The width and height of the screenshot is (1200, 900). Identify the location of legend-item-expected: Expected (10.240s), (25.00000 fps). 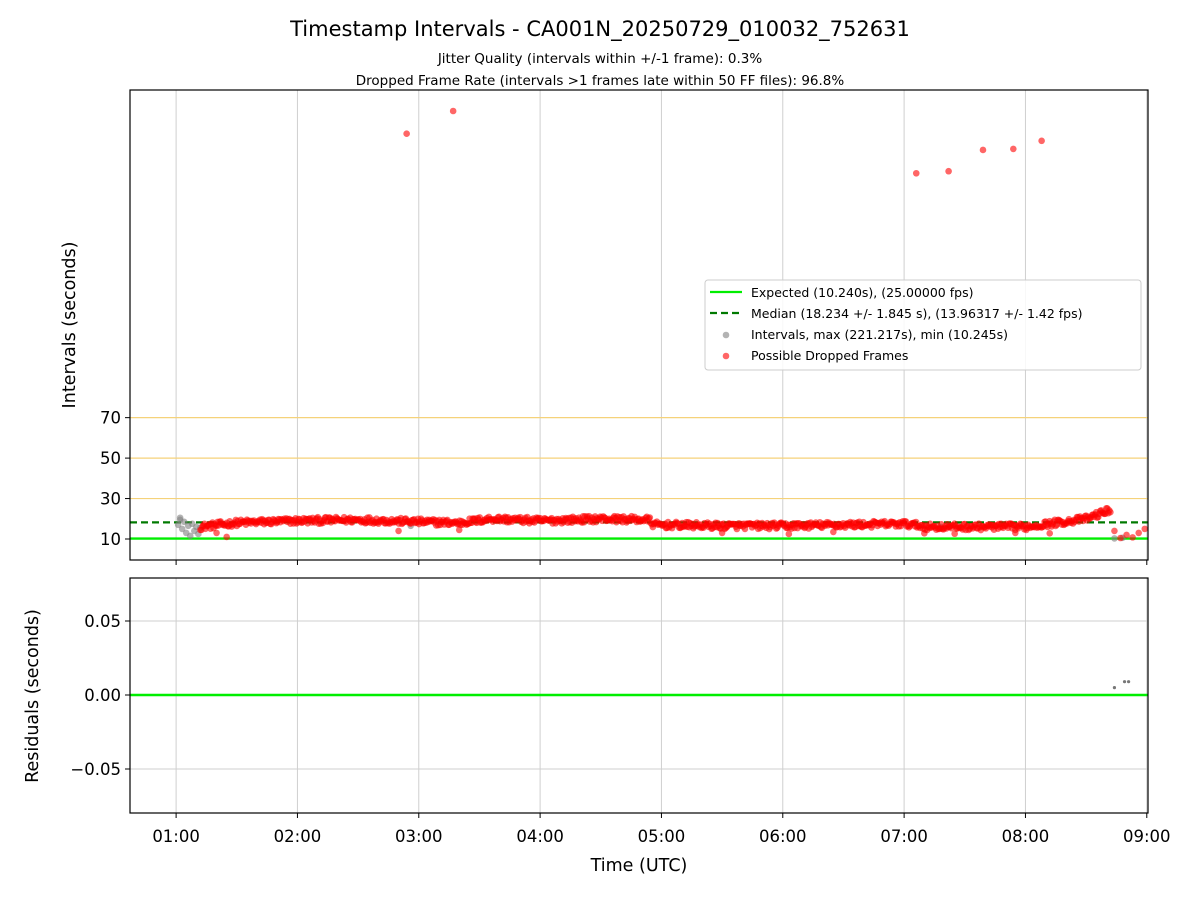
(841, 292).